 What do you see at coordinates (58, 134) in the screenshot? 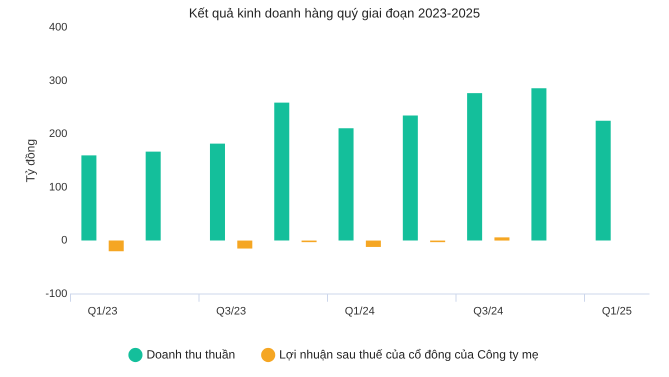
I see `y-tick-label: 200` at bounding box center [58, 134].